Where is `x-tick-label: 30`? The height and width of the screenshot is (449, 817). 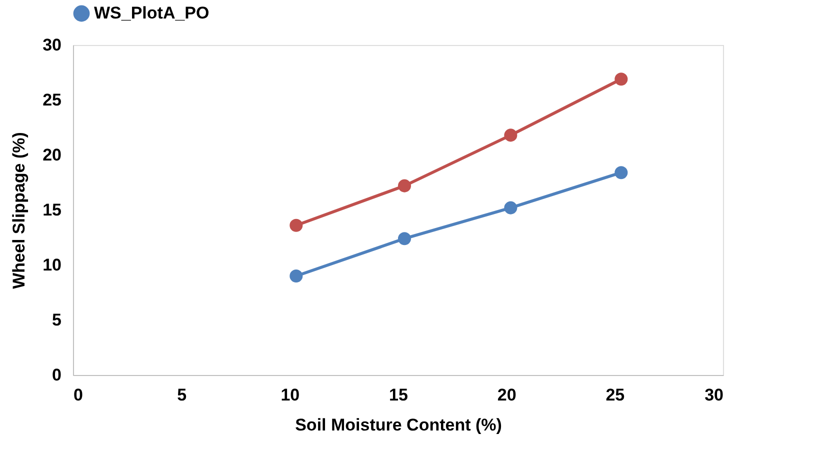 x-tick-label: 30 is located at coordinates (714, 395).